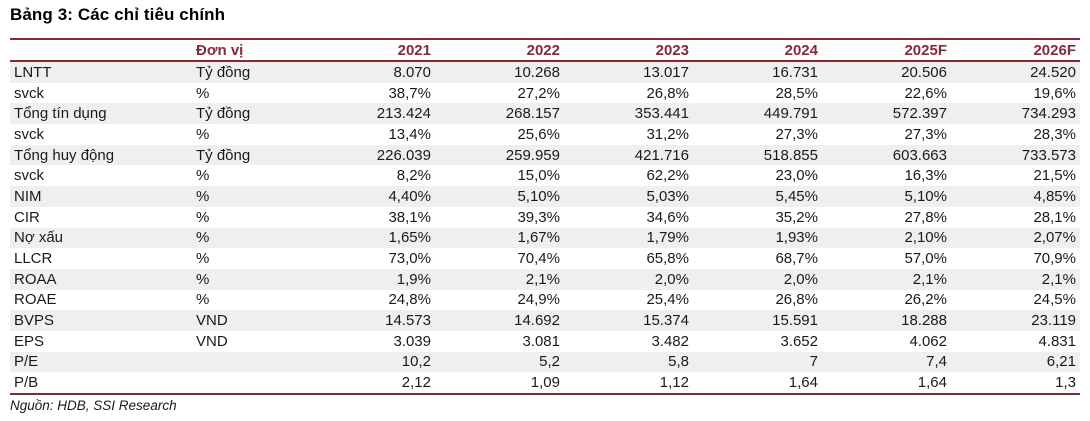 This screenshot has height=421, width=1090. What do you see at coordinates (667, 300) in the screenshot?
I see `value-cell: 25,4%` at bounding box center [667, 300].